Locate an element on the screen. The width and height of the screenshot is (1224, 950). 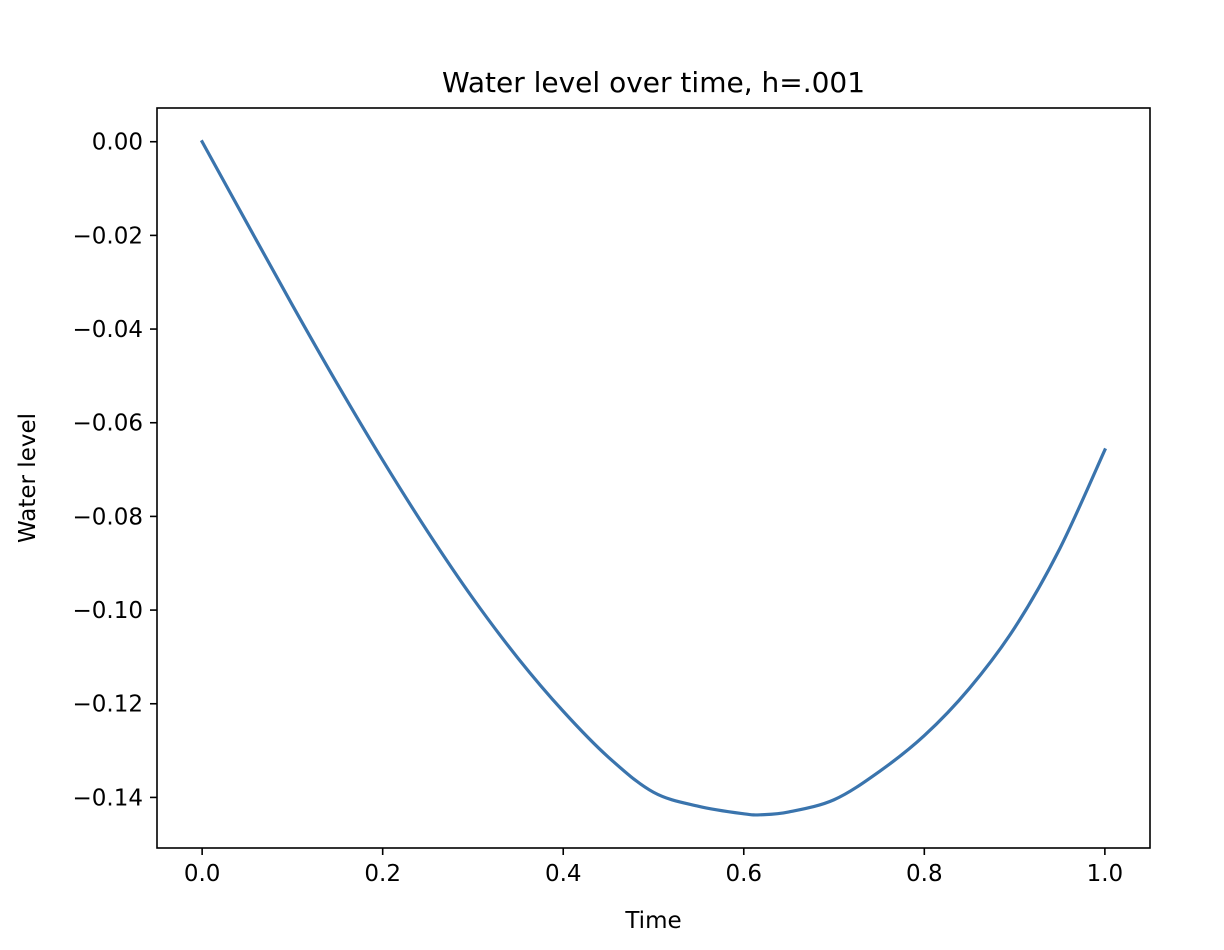
y-axis: 0.00 −0.02 −0.04 −0.06 −0.08 −0.10 −0.12 −0.14 is located at coordinates (115, 470).